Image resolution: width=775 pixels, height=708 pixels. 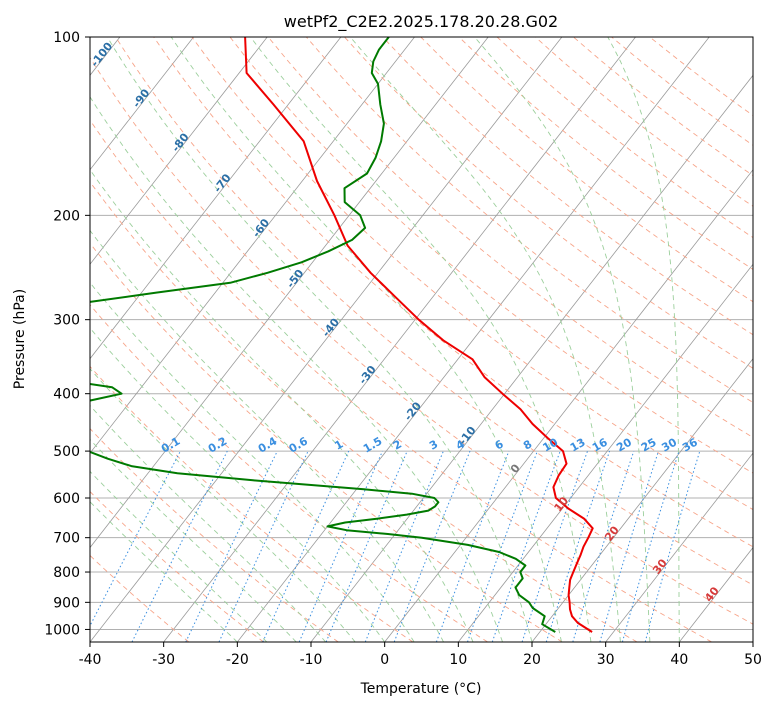 What do you see at coordinates (66, 603) in the screenshot?
I see `y-tick-label: 900` at bounding box center [66, 603].